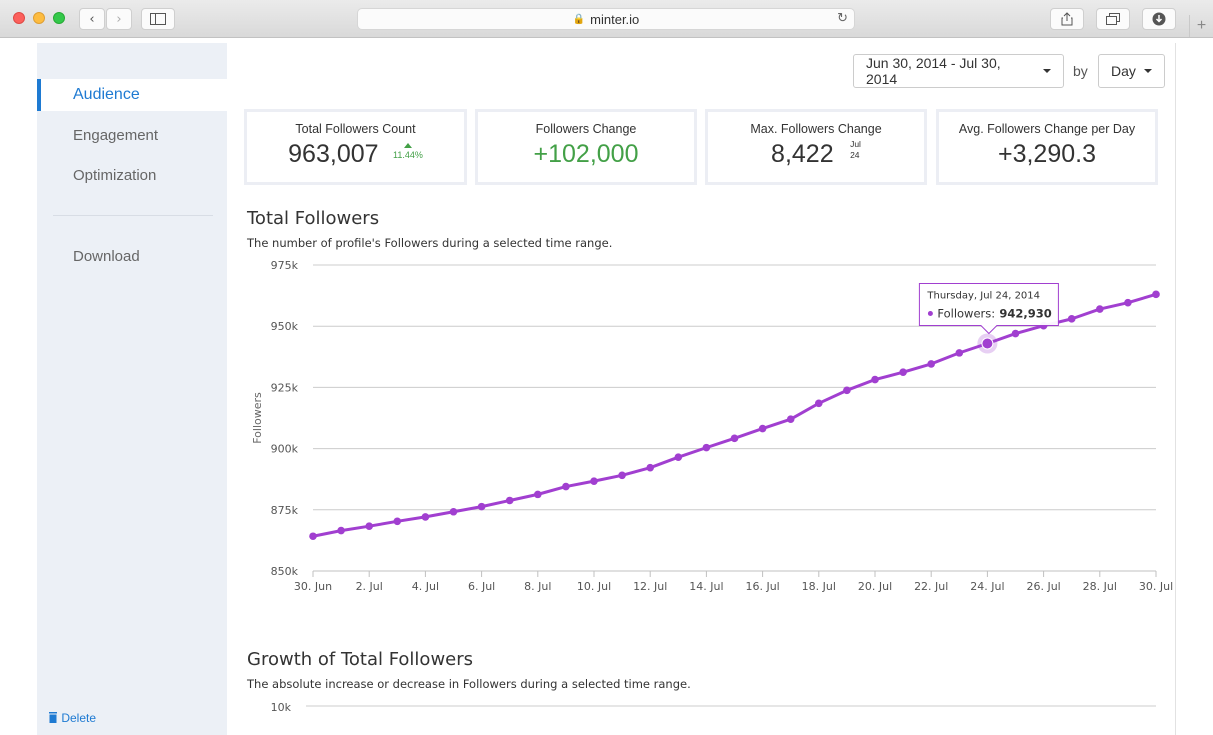 The image size is (1213, 735). I want to click on stat-card-followers-change: Followers Change +102,000, so click(586, 147).